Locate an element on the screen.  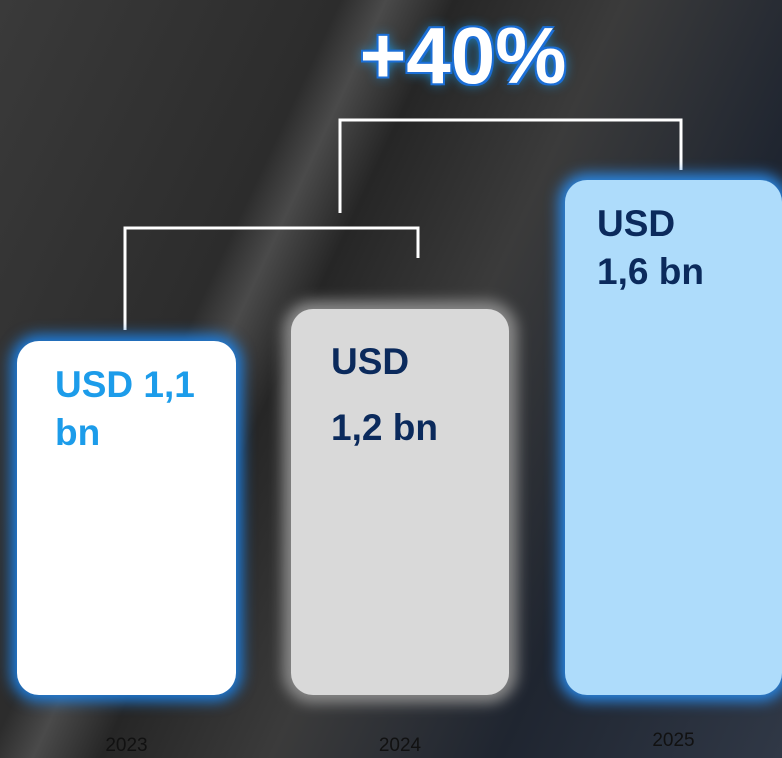
value-label: USD 1,6 bn is located at coordinates (650, 248).